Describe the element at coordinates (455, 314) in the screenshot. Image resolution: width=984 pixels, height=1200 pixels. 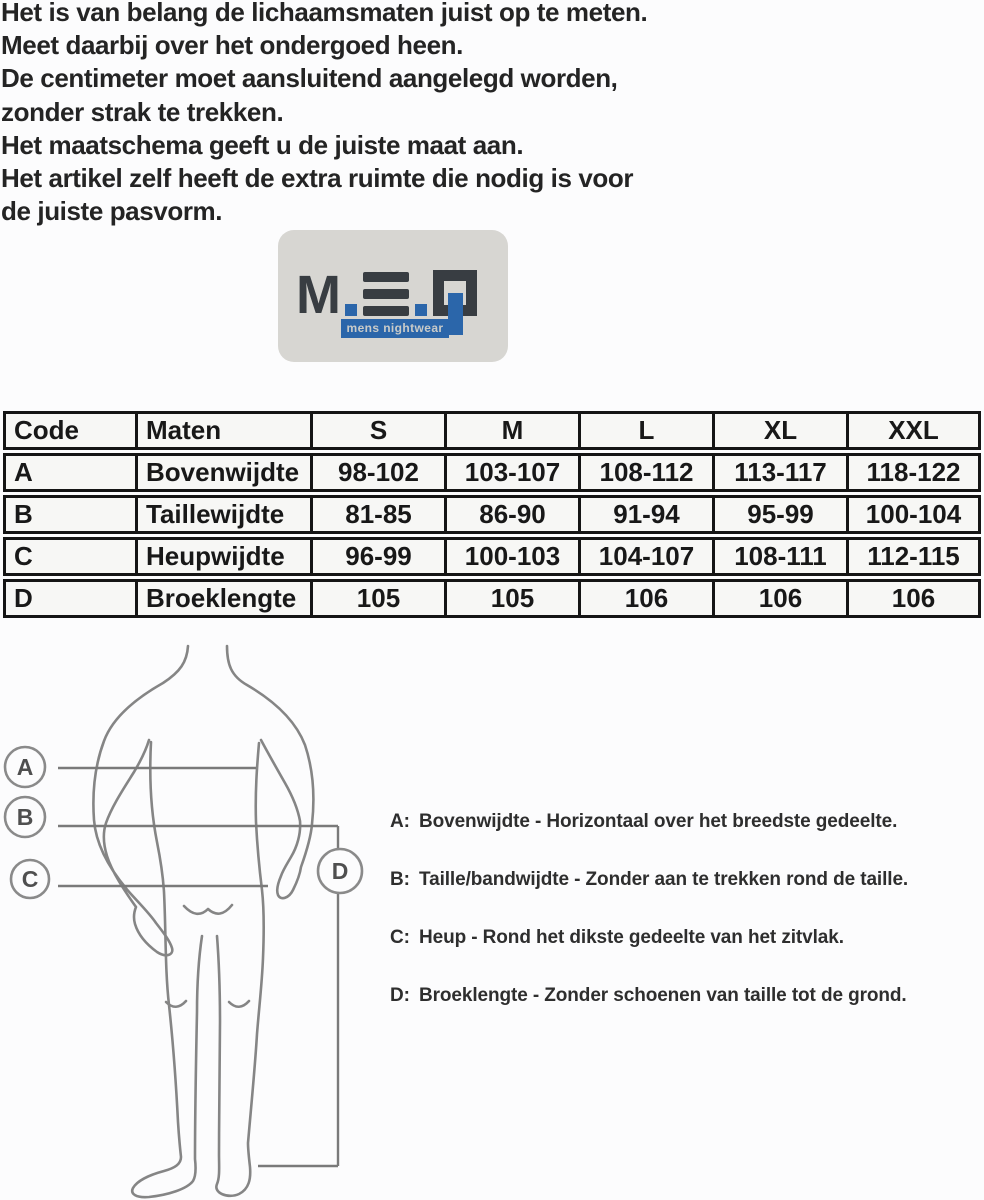
I see `logo-q-tail-icon` at that location.